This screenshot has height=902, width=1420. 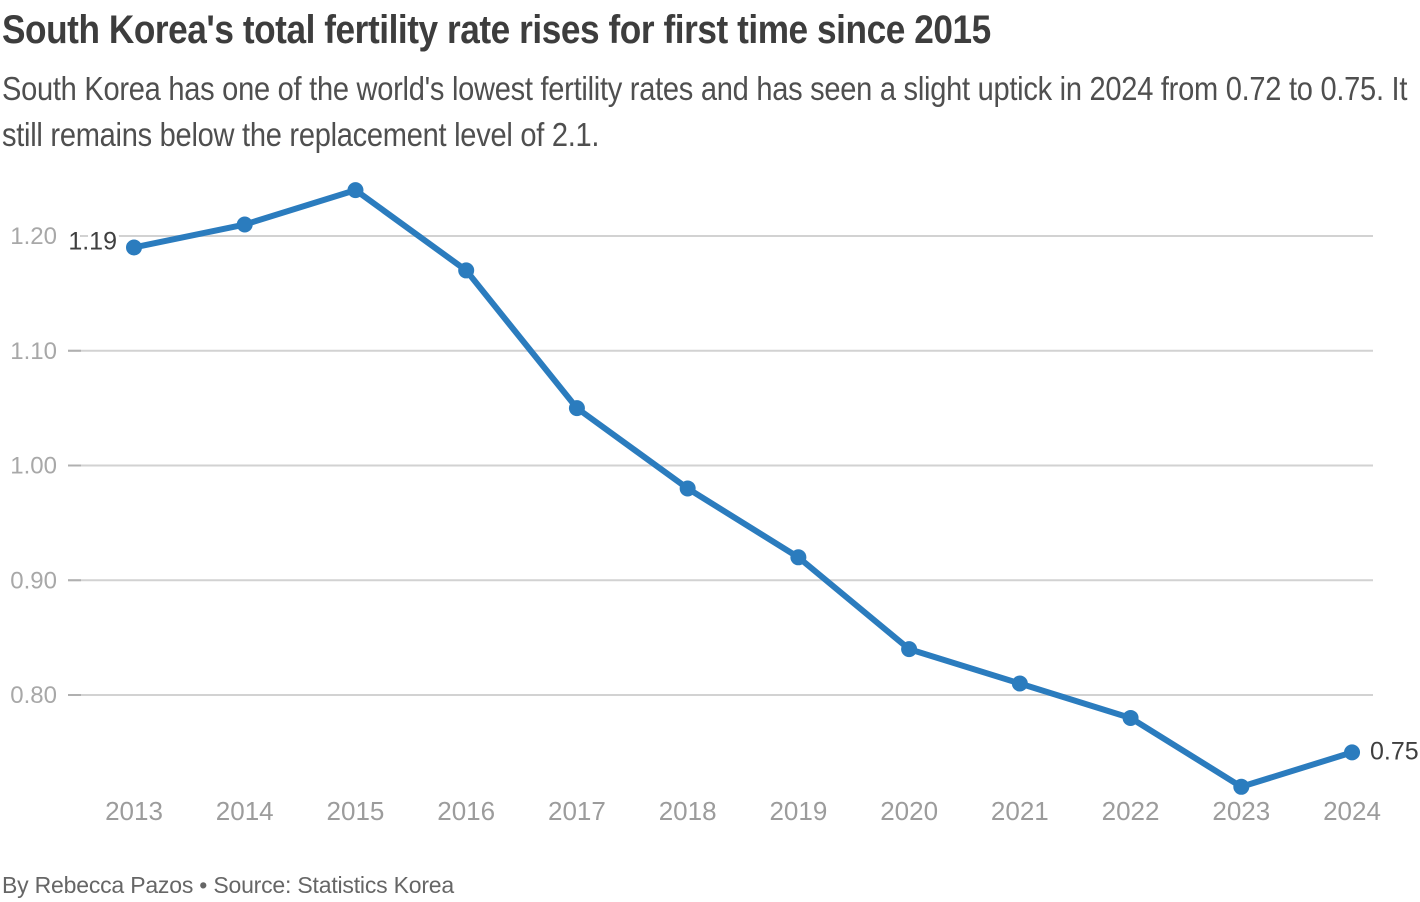 I want to click on x-axis-label: 2014, so click(x=245, y=811).